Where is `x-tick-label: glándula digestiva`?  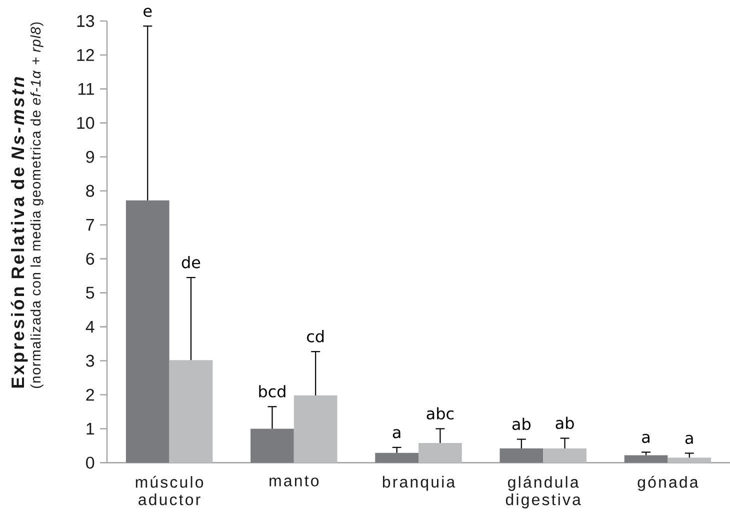
x-tick-label: glándula digestiva is located at coordinates (543, 492).